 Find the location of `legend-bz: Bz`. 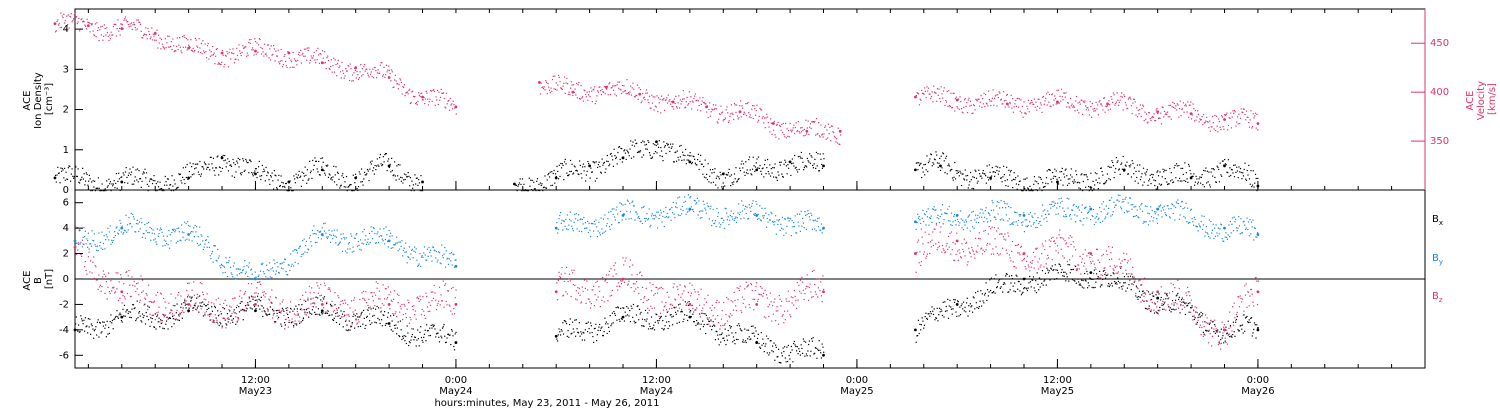

legend-bz: Bz is located at coordinates (1437, 297).